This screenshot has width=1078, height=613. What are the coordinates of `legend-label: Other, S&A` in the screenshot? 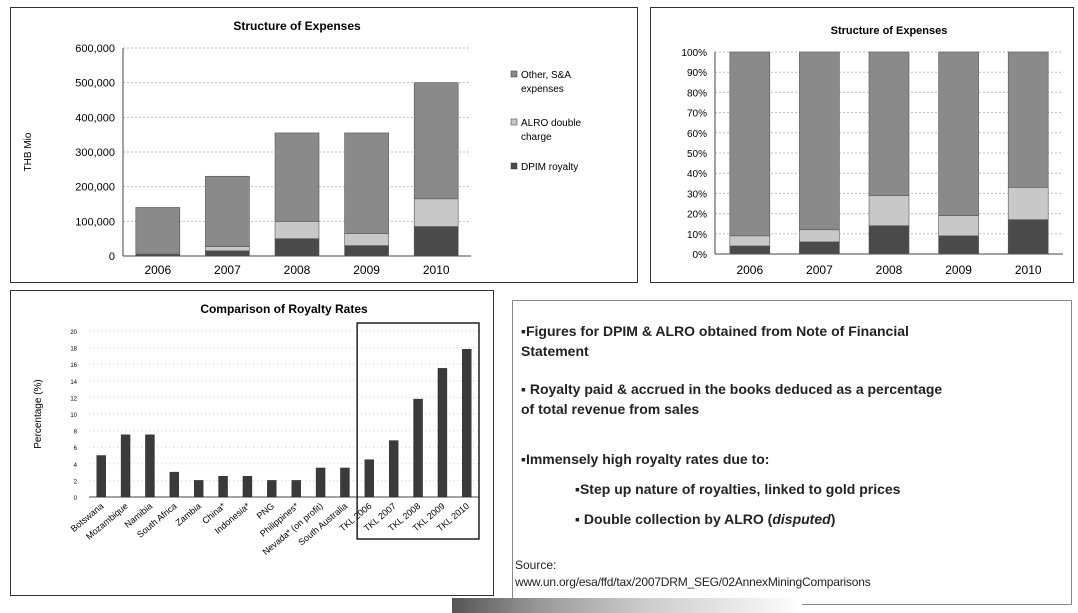 It's located at (546, 75).